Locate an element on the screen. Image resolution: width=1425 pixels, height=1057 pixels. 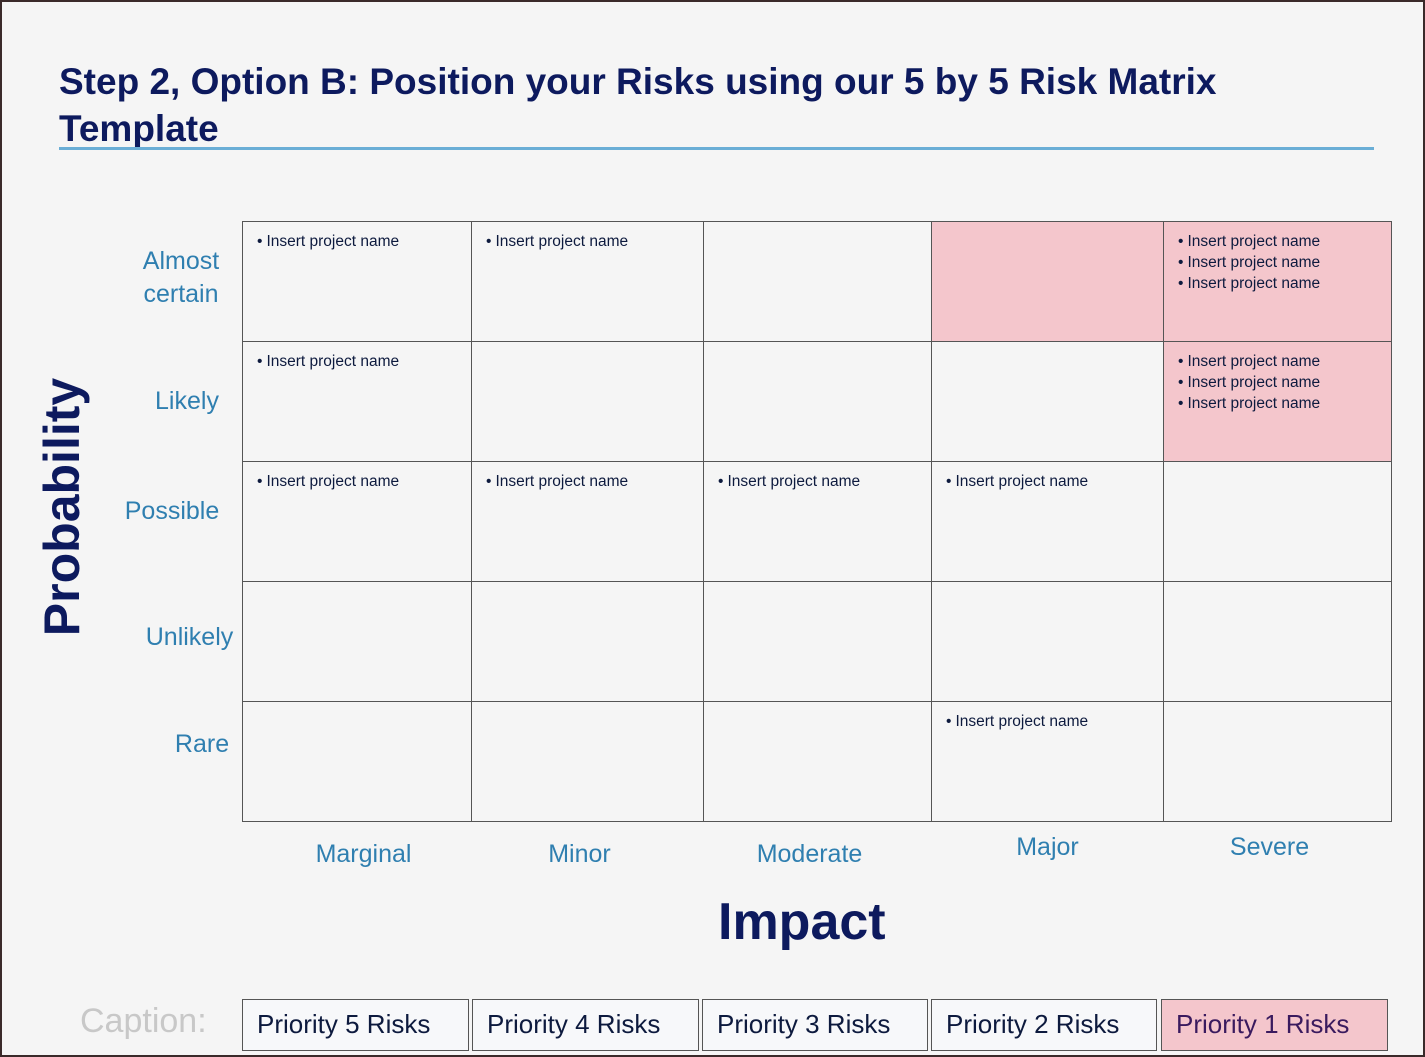
caption-label: Caption: is located at coordinates (143, 1021).